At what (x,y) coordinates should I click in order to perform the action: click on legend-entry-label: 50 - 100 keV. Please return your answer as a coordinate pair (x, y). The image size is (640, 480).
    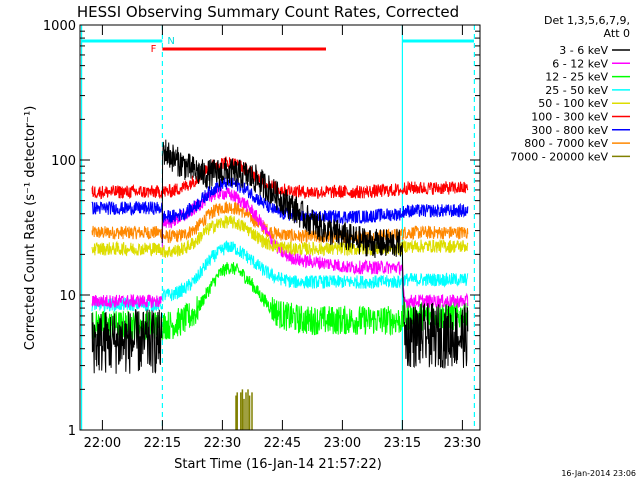
    Looking at the image, I should click on (573, 103).